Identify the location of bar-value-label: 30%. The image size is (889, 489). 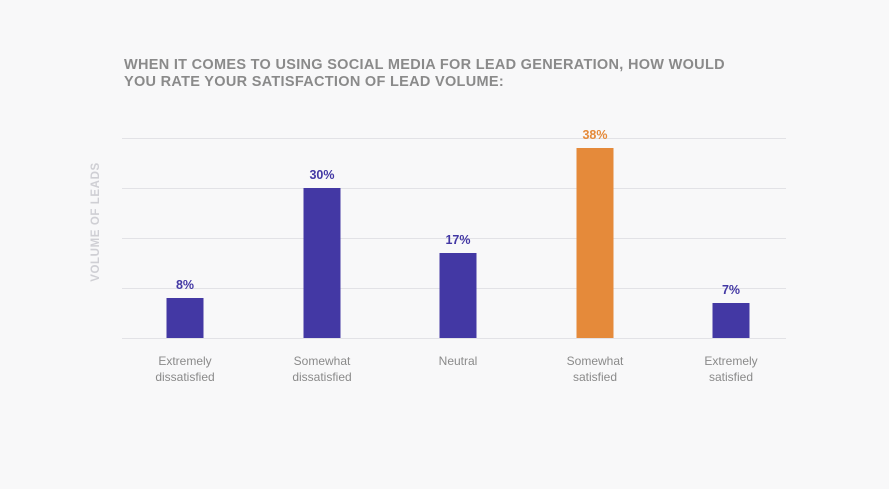
(321, 175).